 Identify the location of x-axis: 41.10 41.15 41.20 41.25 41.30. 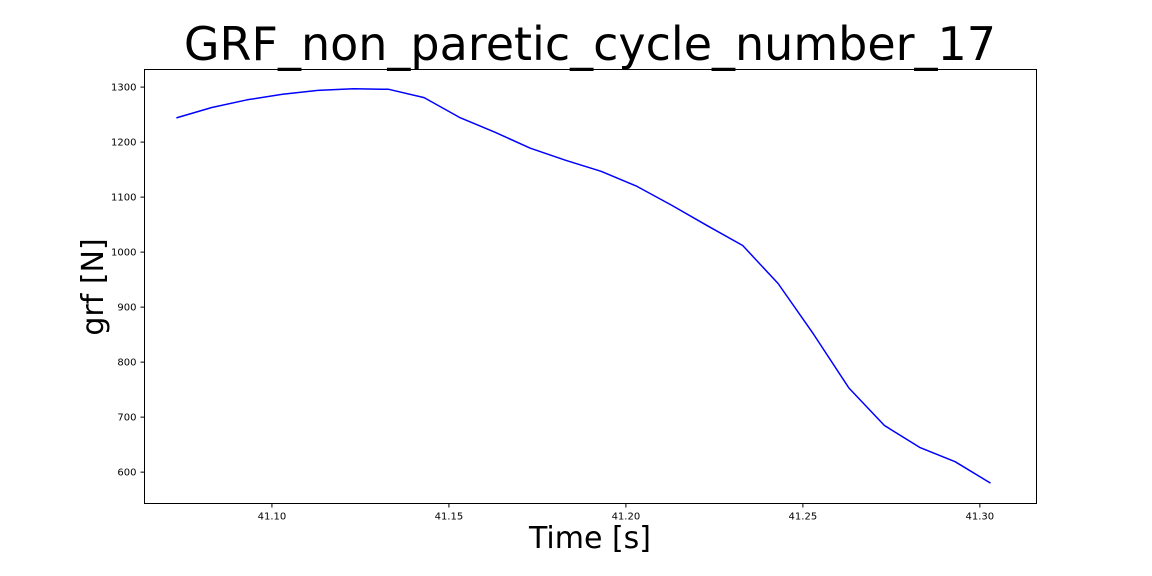
(626, 513).